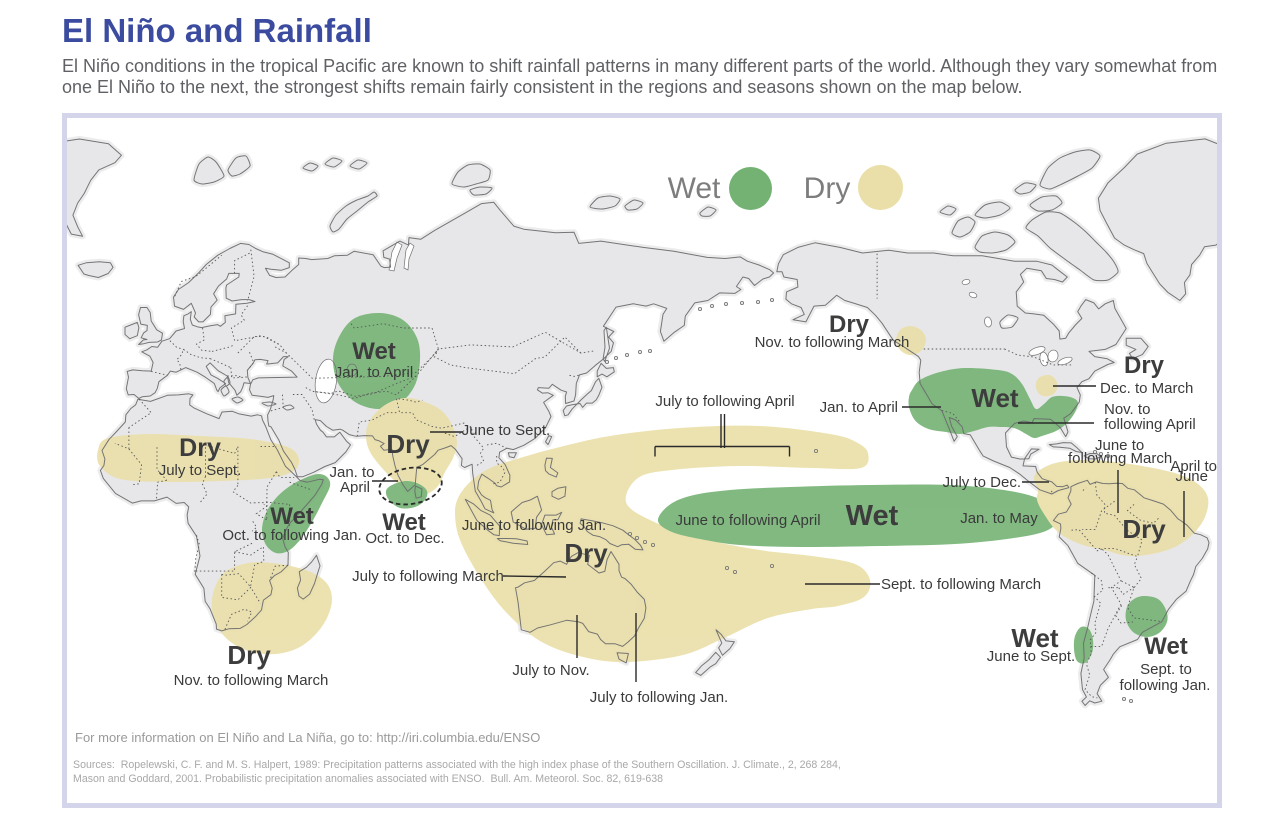 This screenshot has height=817, width=1280. I want to click on svg-text: Oct. to following Jan., so click(291, 535).